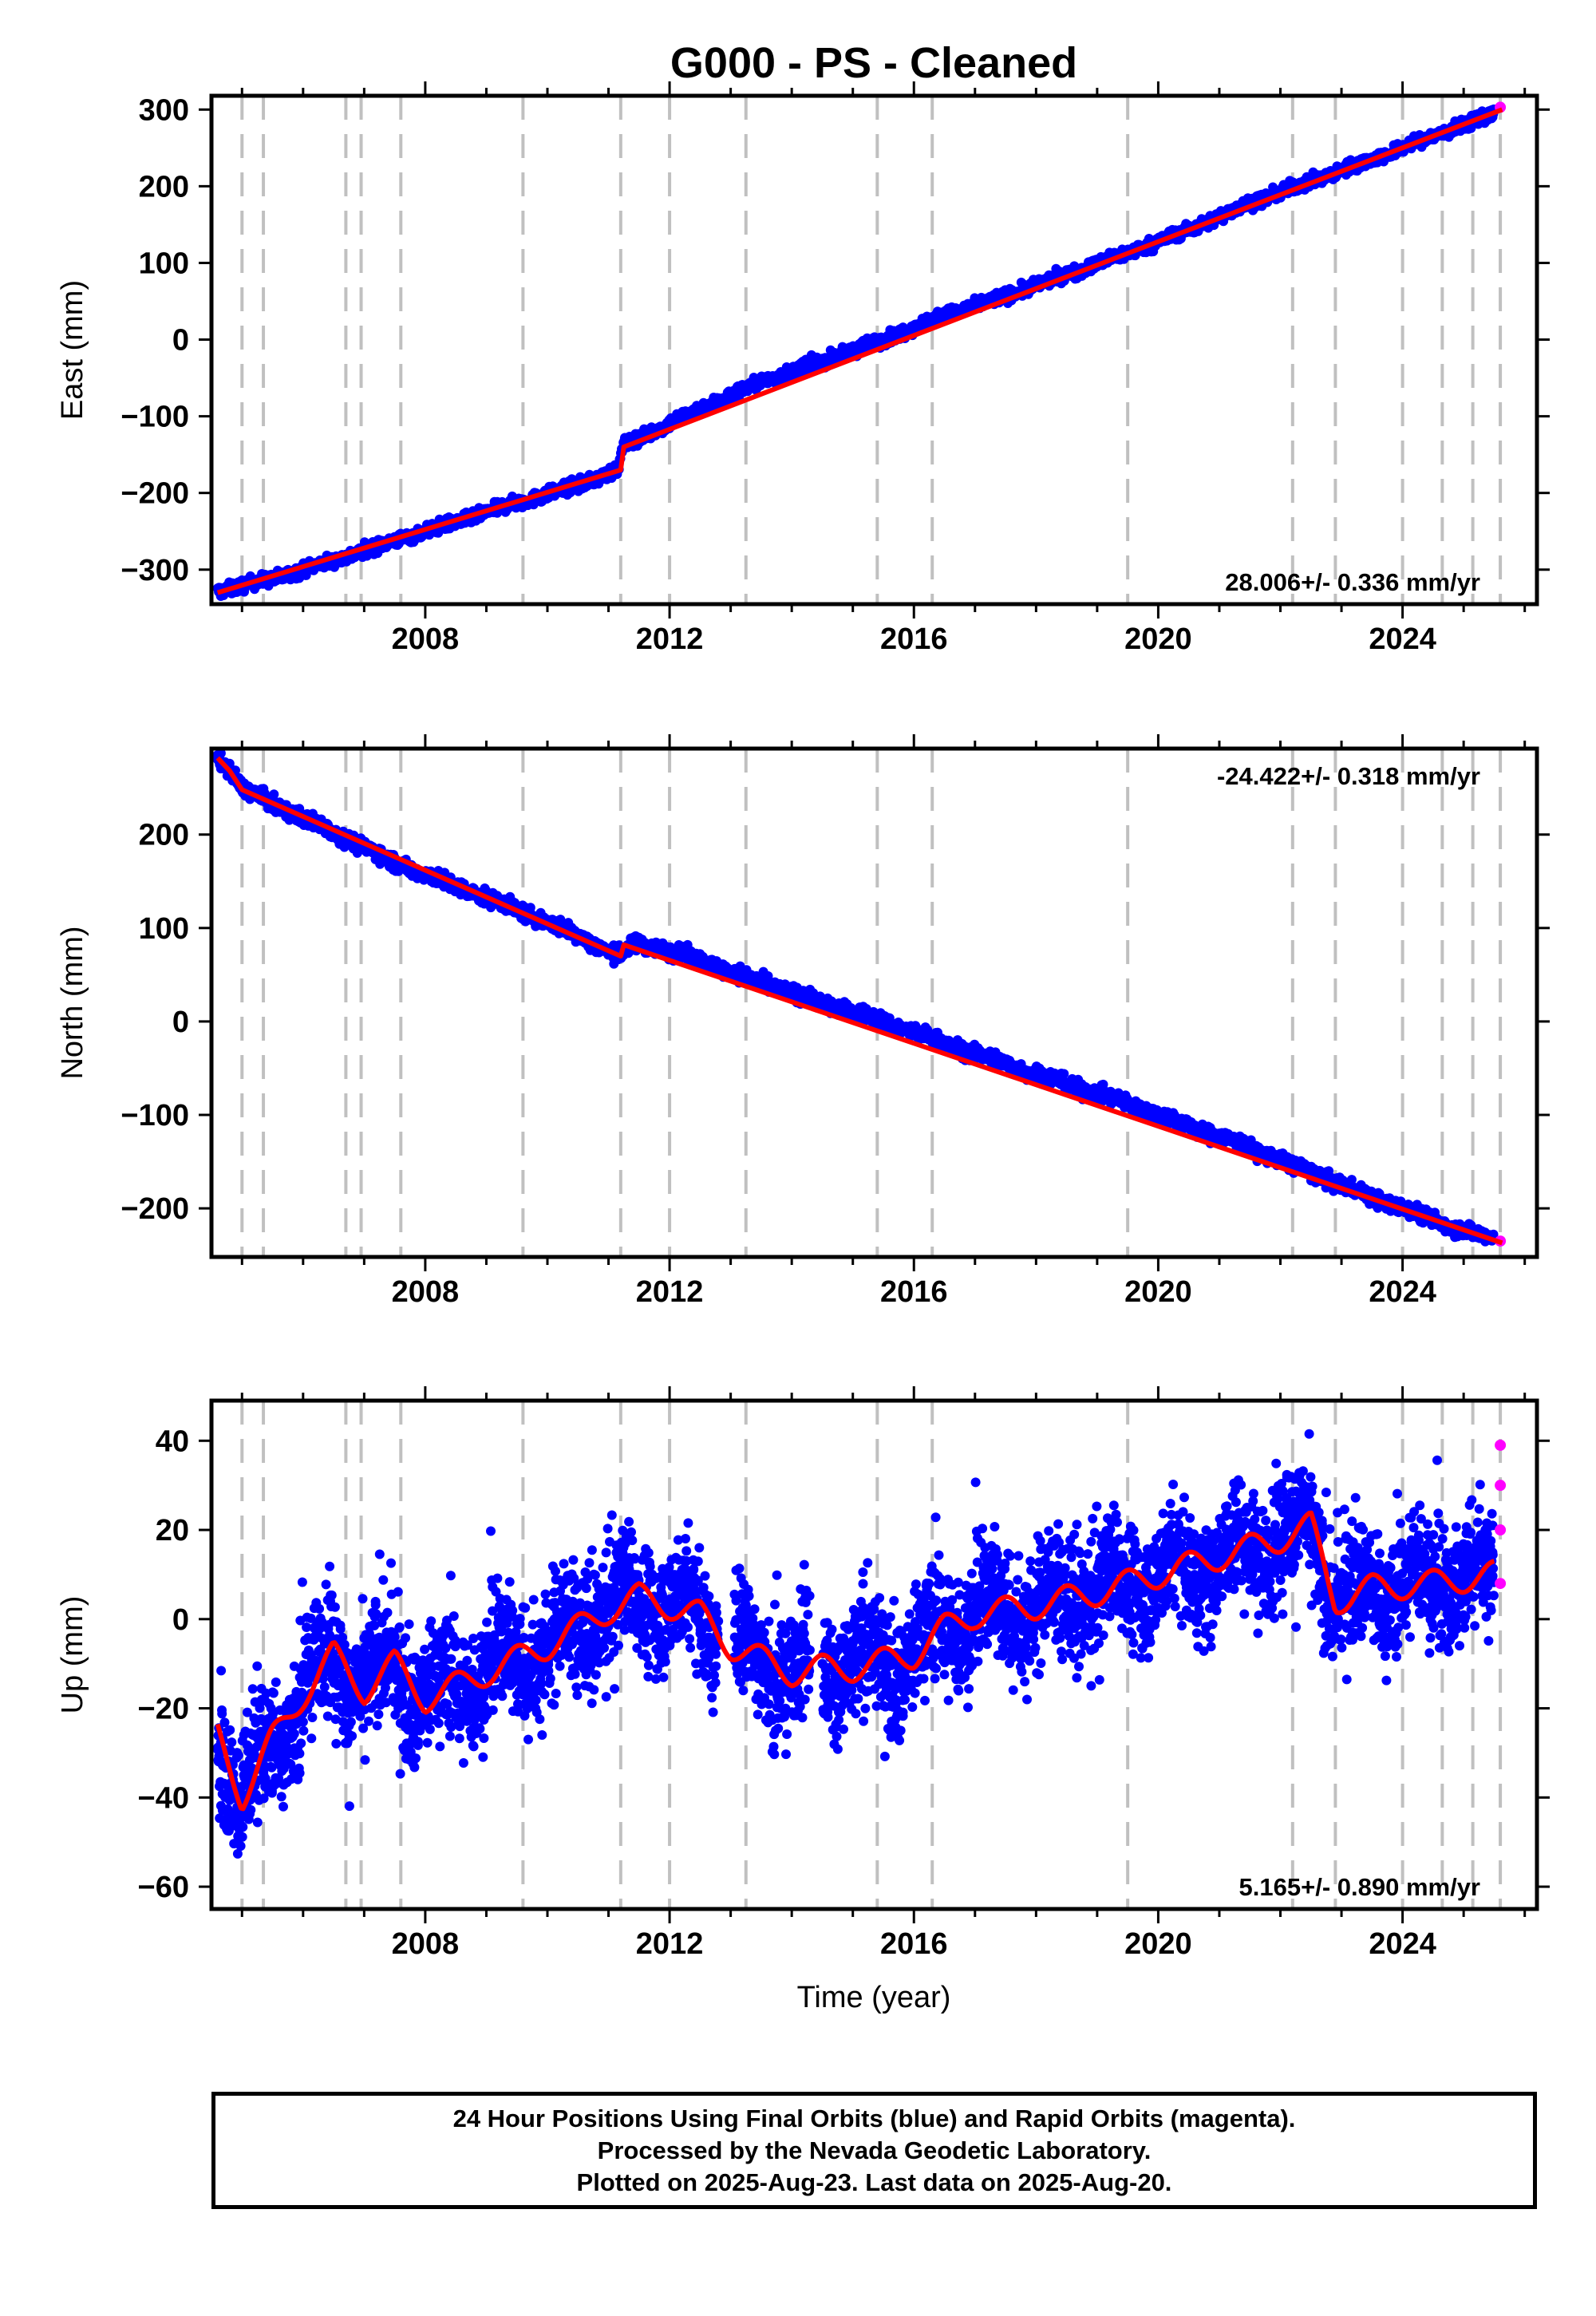  What do you see at coordinates (914, 639) in the screenshot?
I see `x-tick-label: 2016` at bounding box center [914, 639].